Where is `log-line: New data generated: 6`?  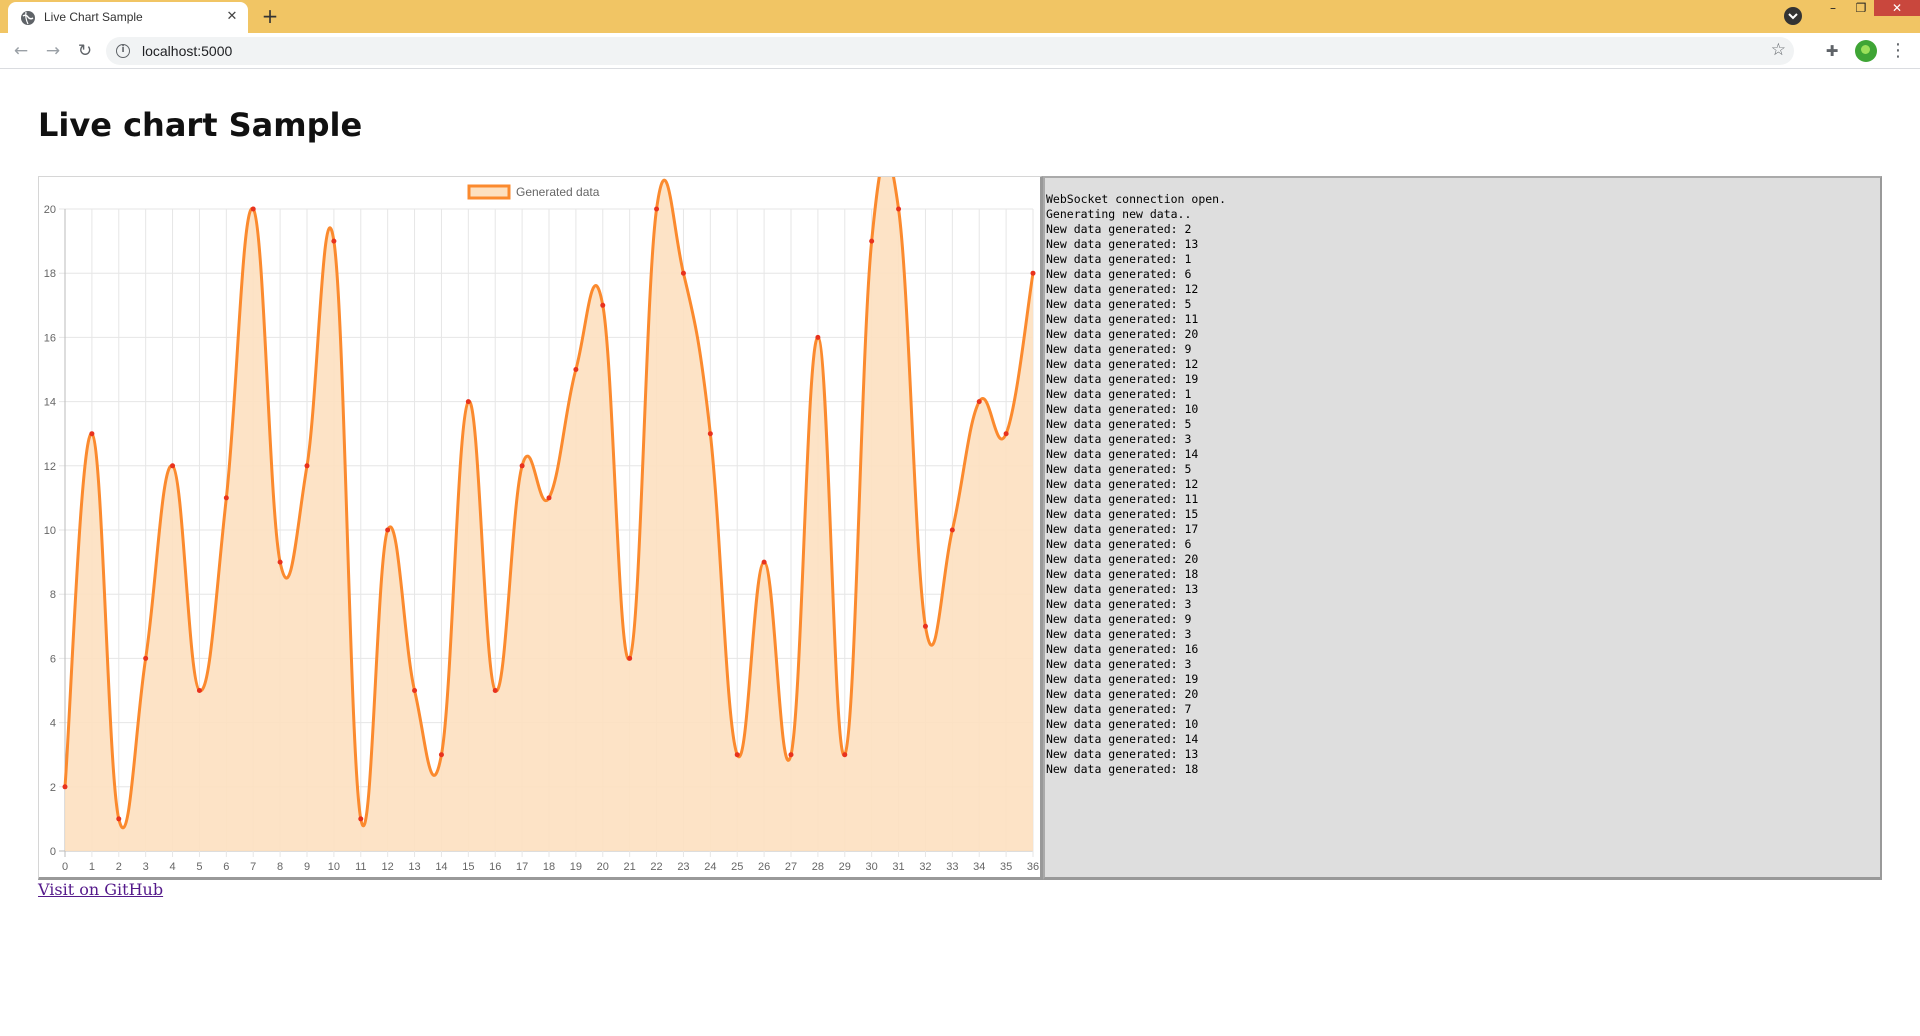
log-line: New data generated: 6 is located at coordinates (1119, 544).